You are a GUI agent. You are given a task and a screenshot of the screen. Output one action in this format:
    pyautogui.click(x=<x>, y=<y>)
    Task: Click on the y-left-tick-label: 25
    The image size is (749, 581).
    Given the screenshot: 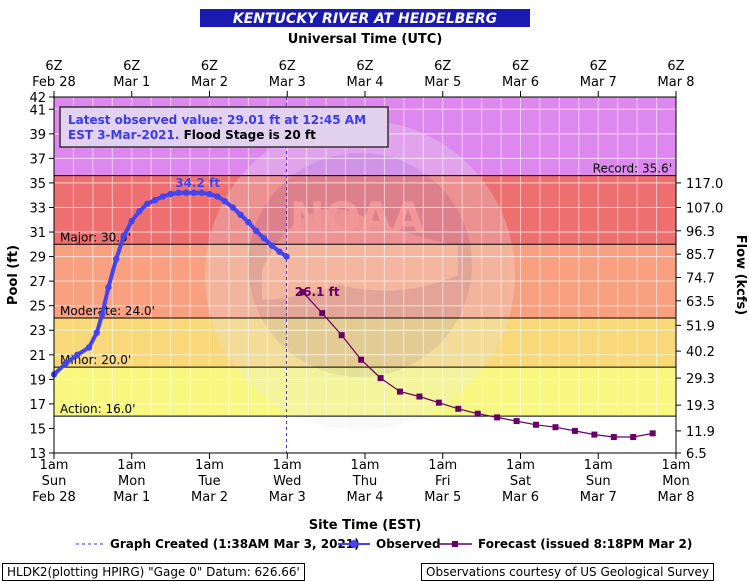 What is the action you would take?
    pyautogui.click(x=37, y=307)
    